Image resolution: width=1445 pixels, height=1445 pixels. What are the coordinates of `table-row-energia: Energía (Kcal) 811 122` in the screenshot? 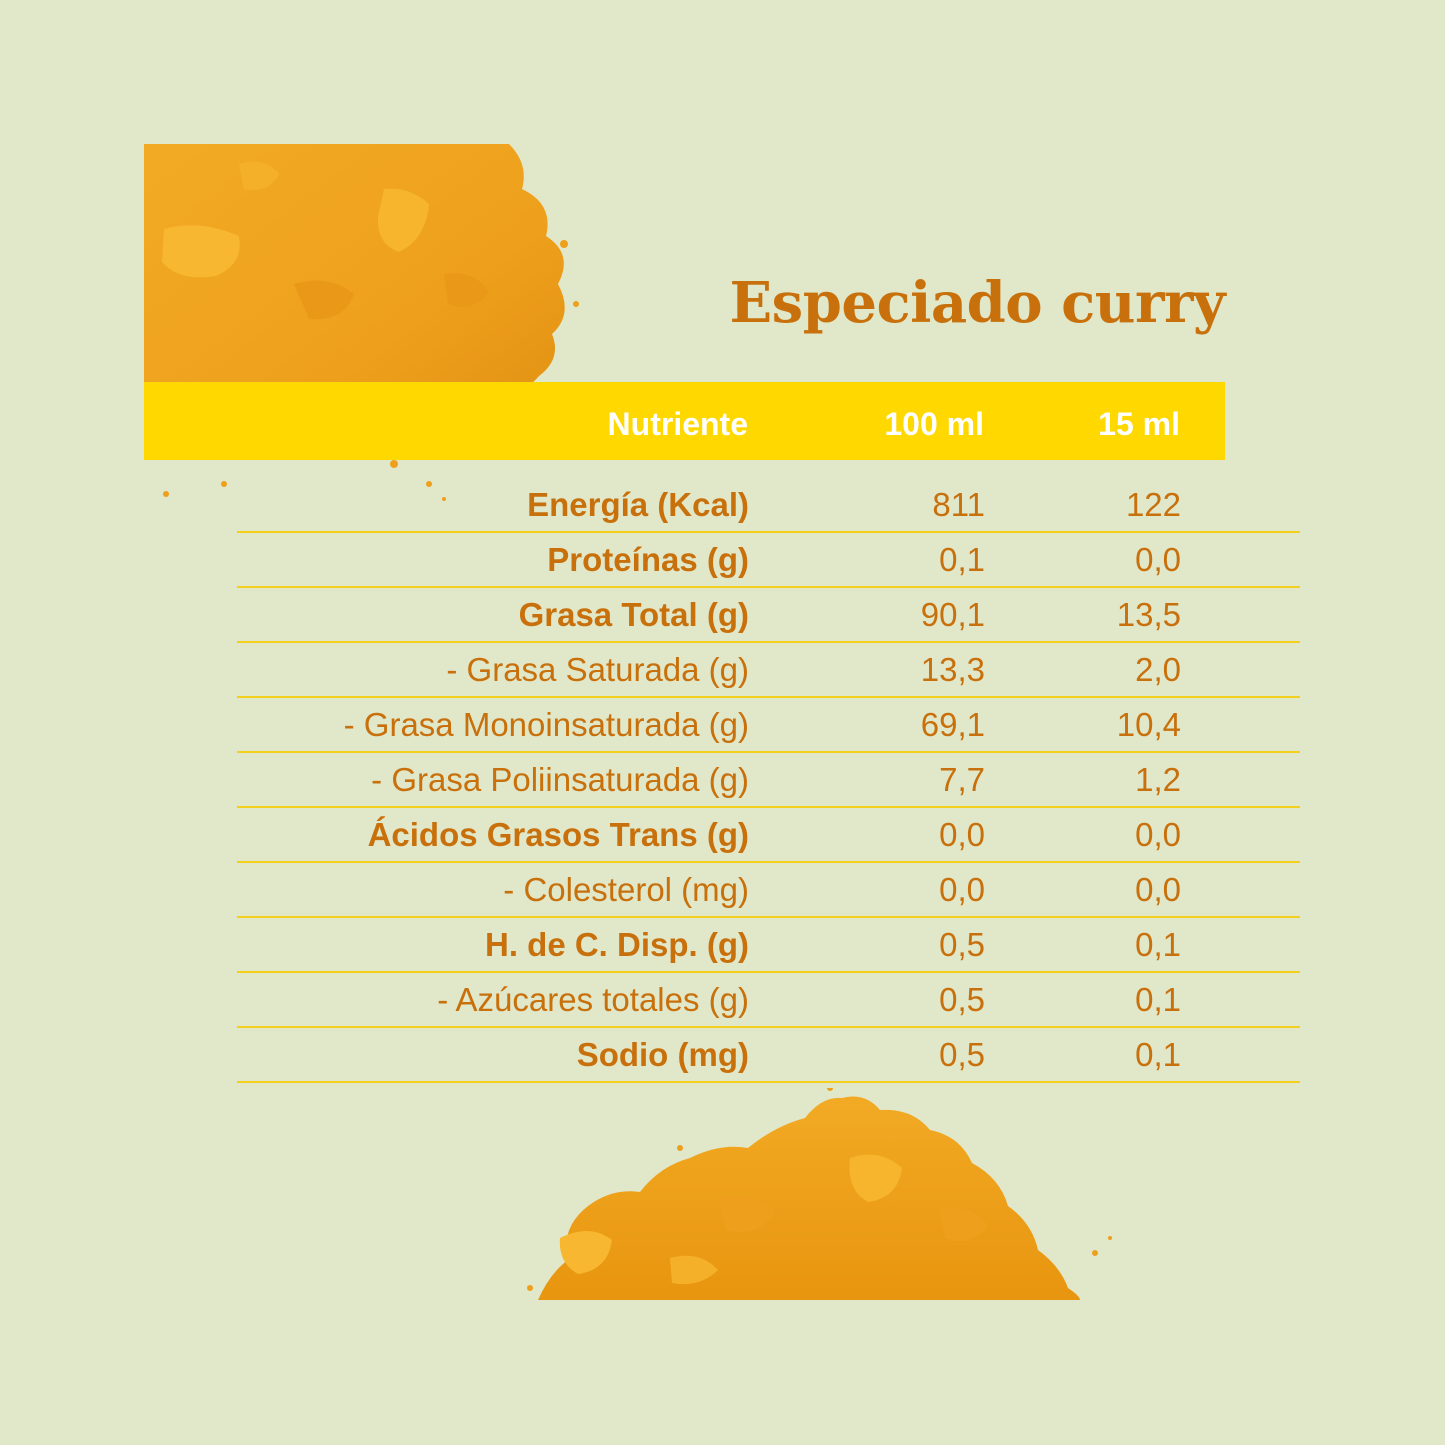 It's located at (768, 505).